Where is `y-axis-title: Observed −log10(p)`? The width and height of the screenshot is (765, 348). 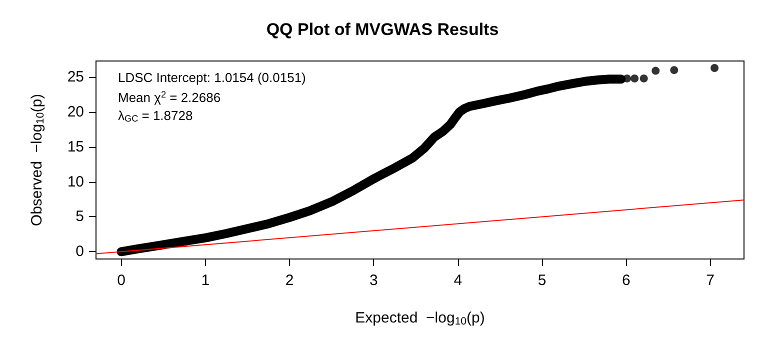 y-axis-title: Observed −log10(p) is located at coordinates (37, 160).